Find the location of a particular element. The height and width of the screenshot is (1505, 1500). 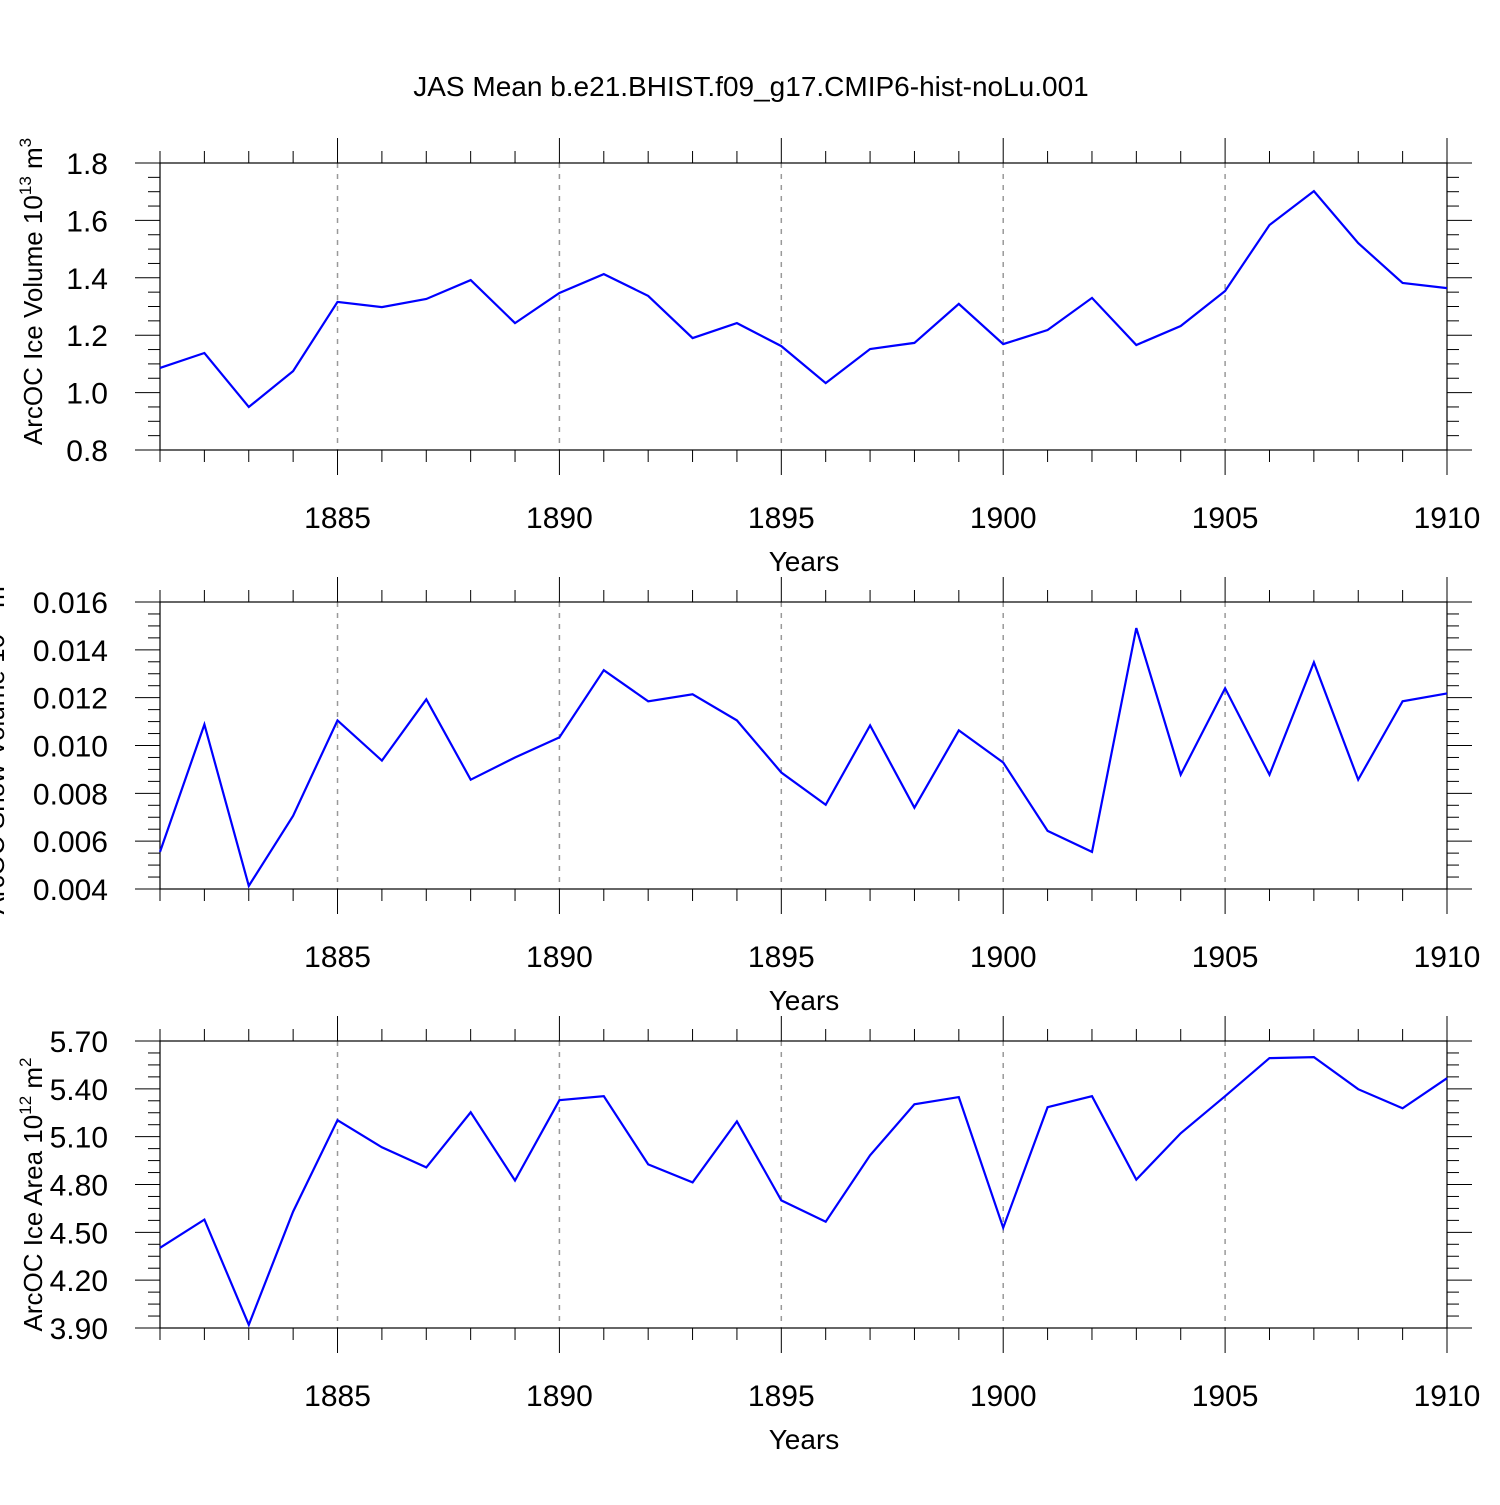

y-label-text: ArcOC Ice Area 10 is located at coordinates (33, 1223).